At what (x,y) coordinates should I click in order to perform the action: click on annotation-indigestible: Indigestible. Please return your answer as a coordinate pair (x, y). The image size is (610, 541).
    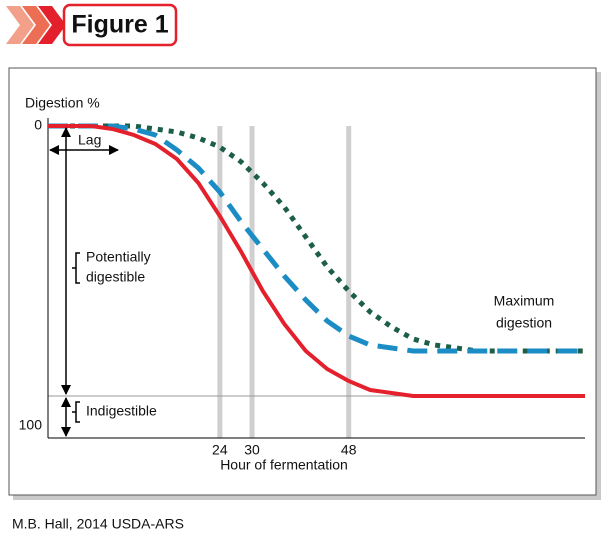
    Looking at the image, I should click on (121, 411).